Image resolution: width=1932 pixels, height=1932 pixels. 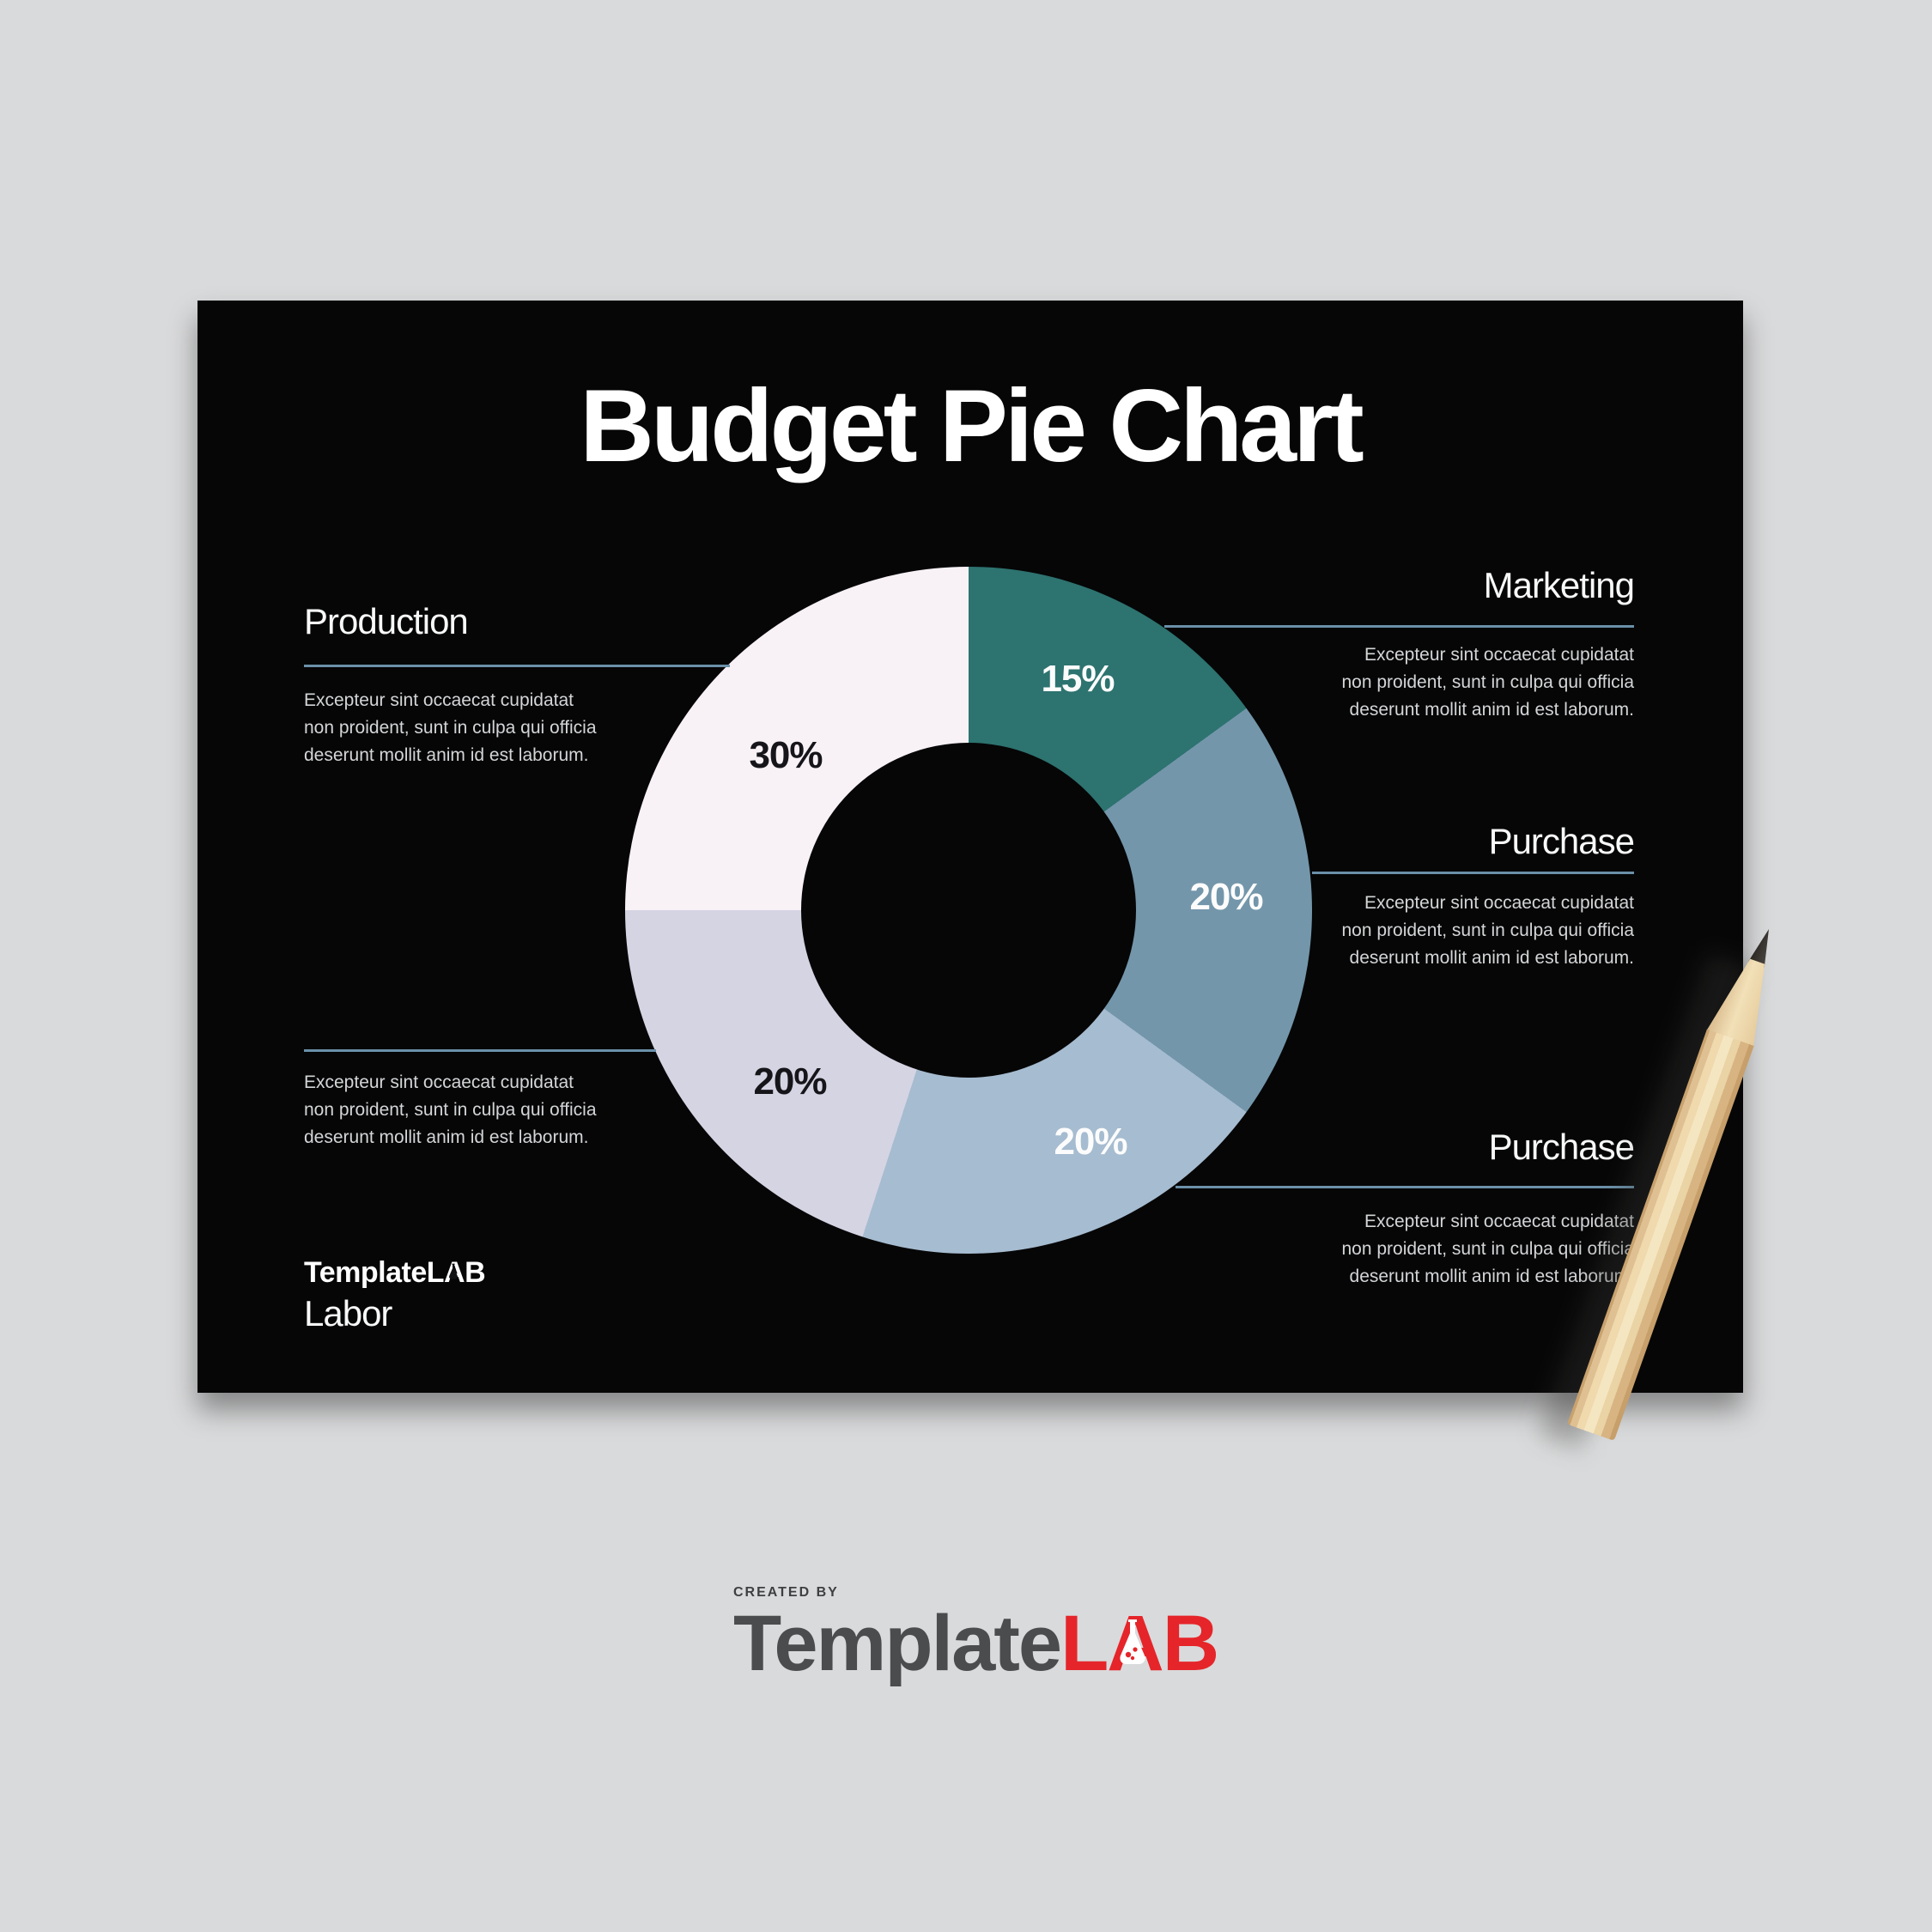 What do you see at coordinates (1078, 679) in the screenshot?
I see `slice-value-marketing: 15%` at bounding box center [1078, 679].